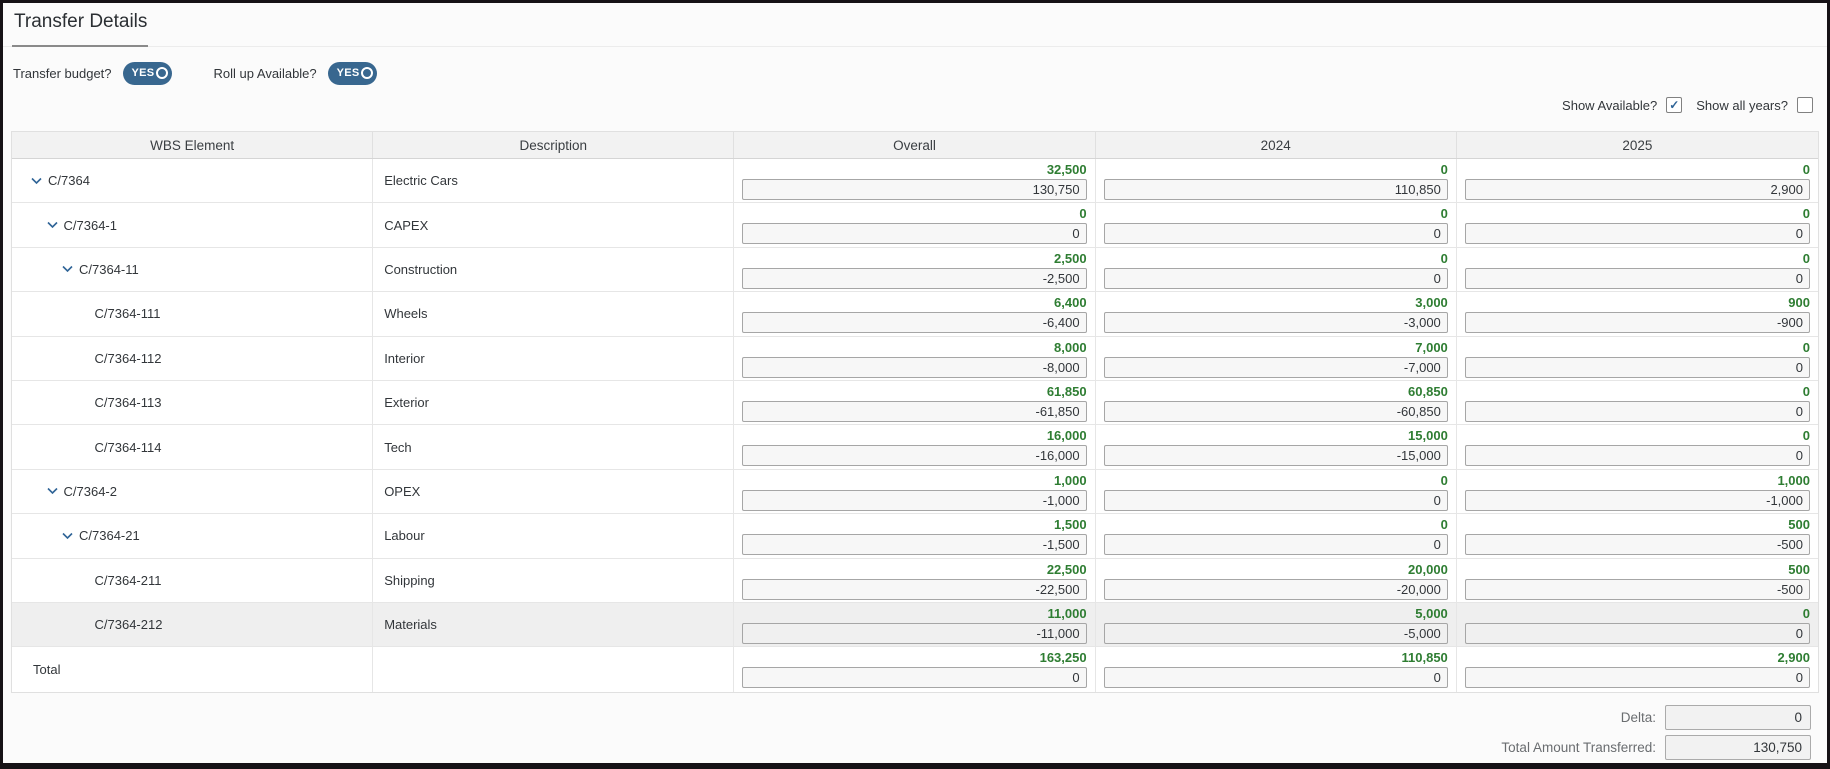 This screenshot has width=1830, height=769. I want to click on overall-available-amount: 8,000, so click(1070, 347).